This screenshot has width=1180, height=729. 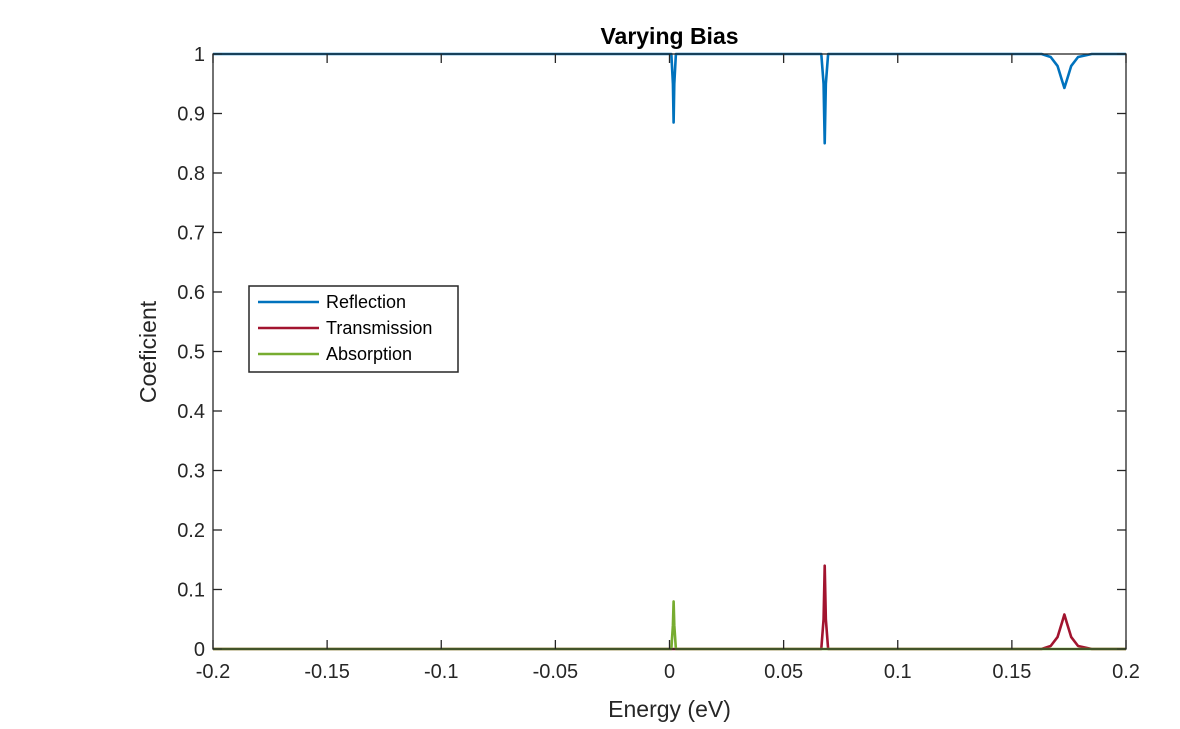 What do you see at coordinates (669, 36) in the screenshot?
I see `chart-title: Varying Bias` at bounding box center [669, 36].